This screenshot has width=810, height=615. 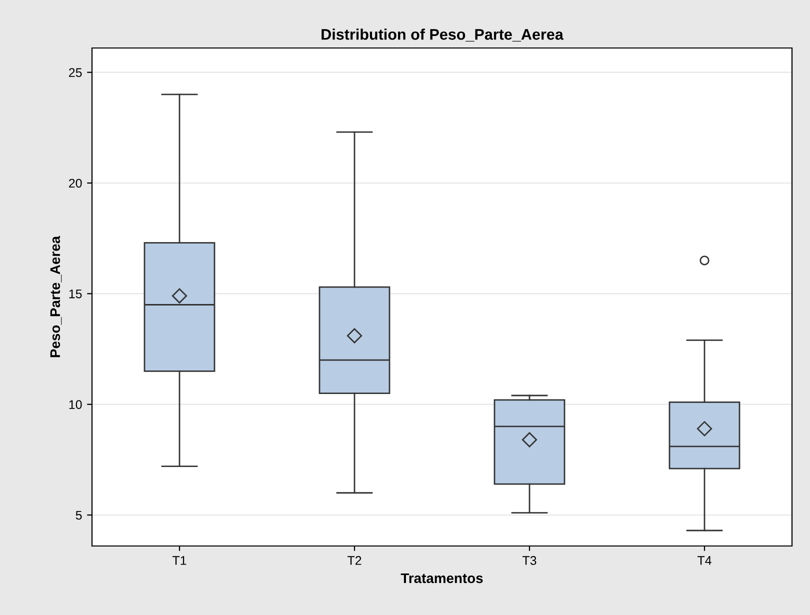 What do you see at coordinates (75, 183) in the screenshot?
I see `y-tick-label: 20` at bounding box center [75, 183].